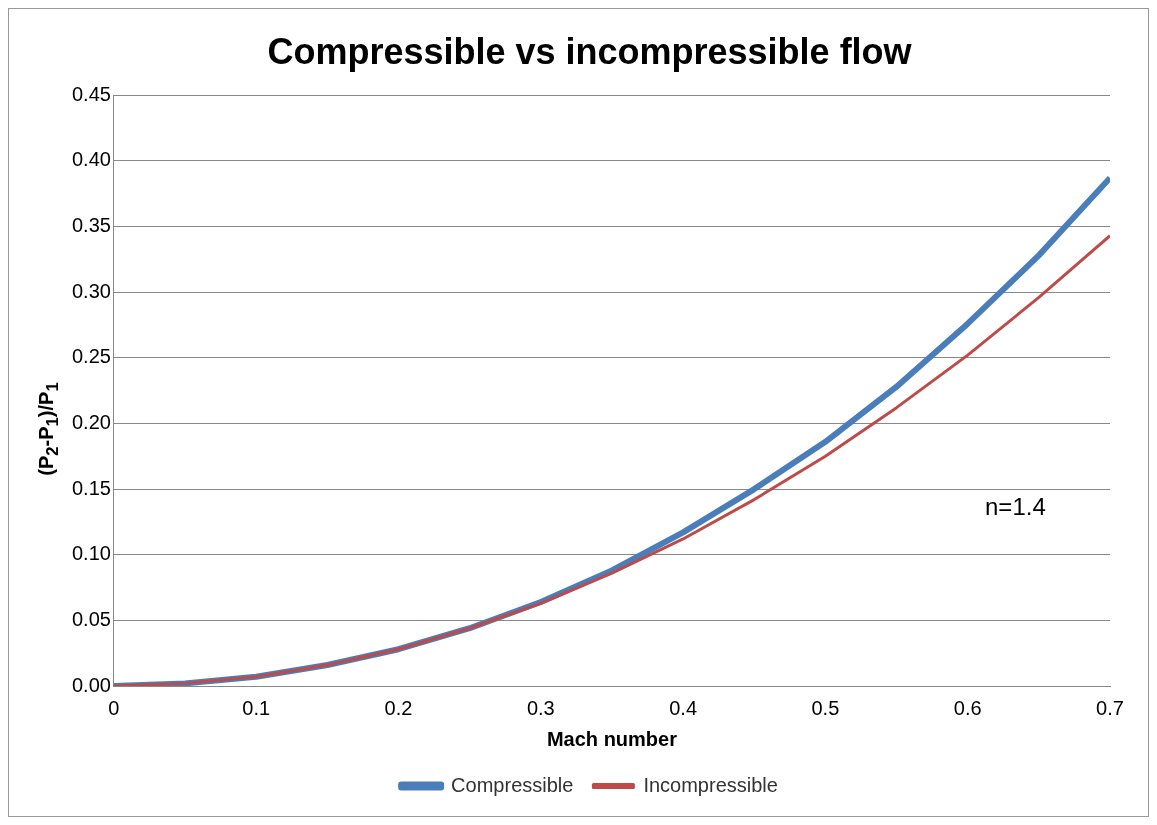 The width and height of the screenshot is (1157, 825). I want to click on legend-label: Compressible, so click(512, 784).